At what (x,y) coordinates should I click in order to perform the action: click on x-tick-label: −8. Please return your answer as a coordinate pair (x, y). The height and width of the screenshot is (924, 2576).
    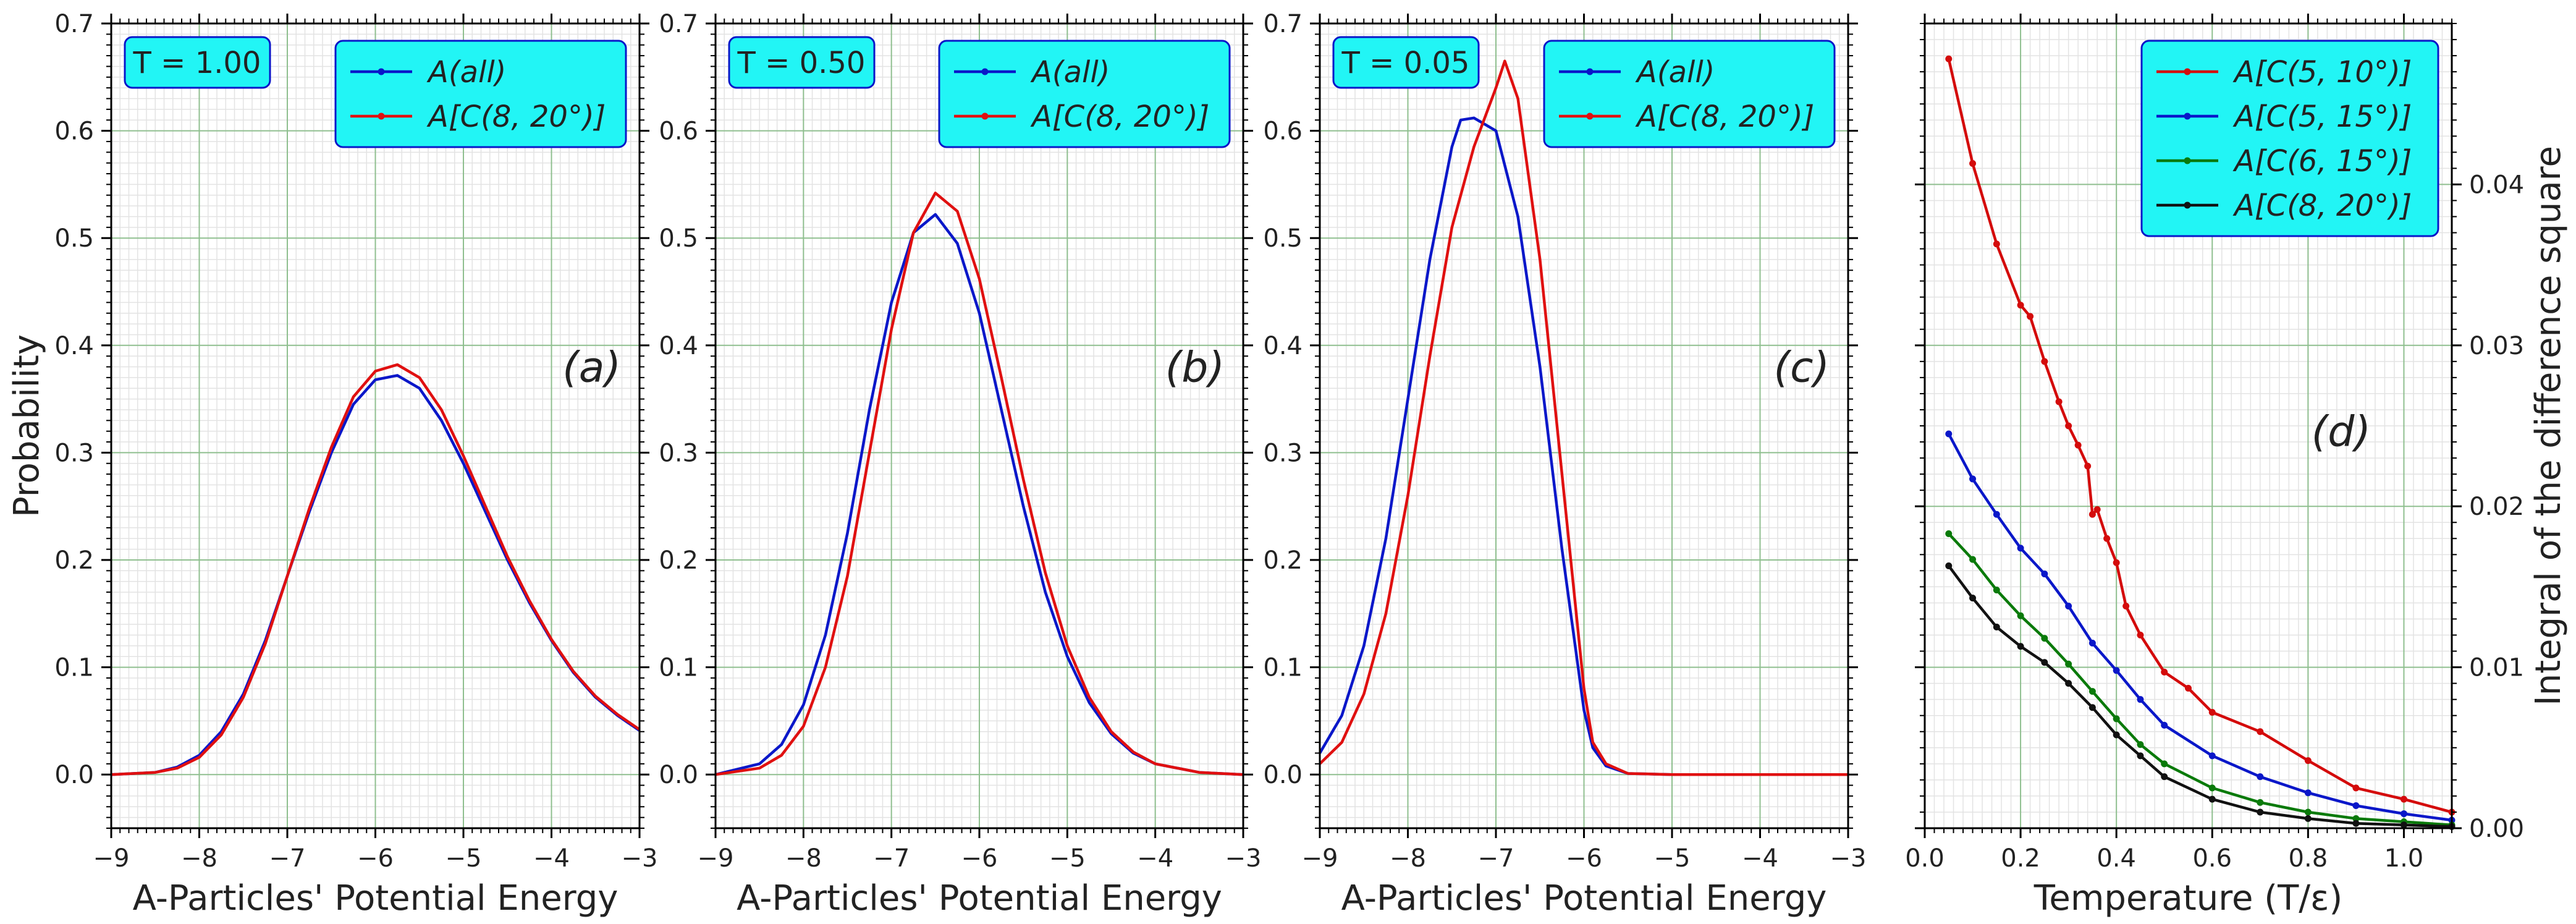
    Looking at the image, I should click on (803, 859).